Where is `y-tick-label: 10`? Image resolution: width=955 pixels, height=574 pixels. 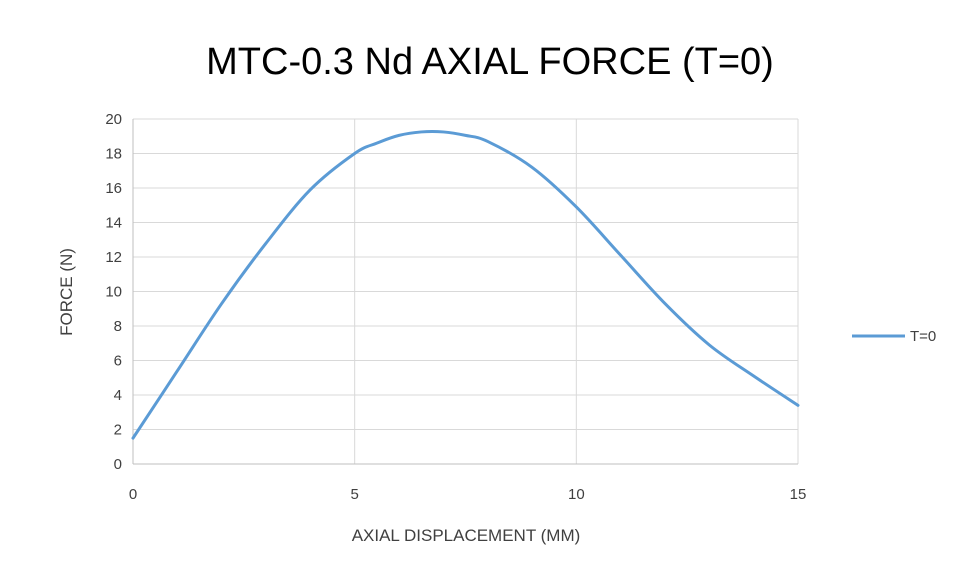 y-tick-label: 10 is located at coordinates (113, 292).